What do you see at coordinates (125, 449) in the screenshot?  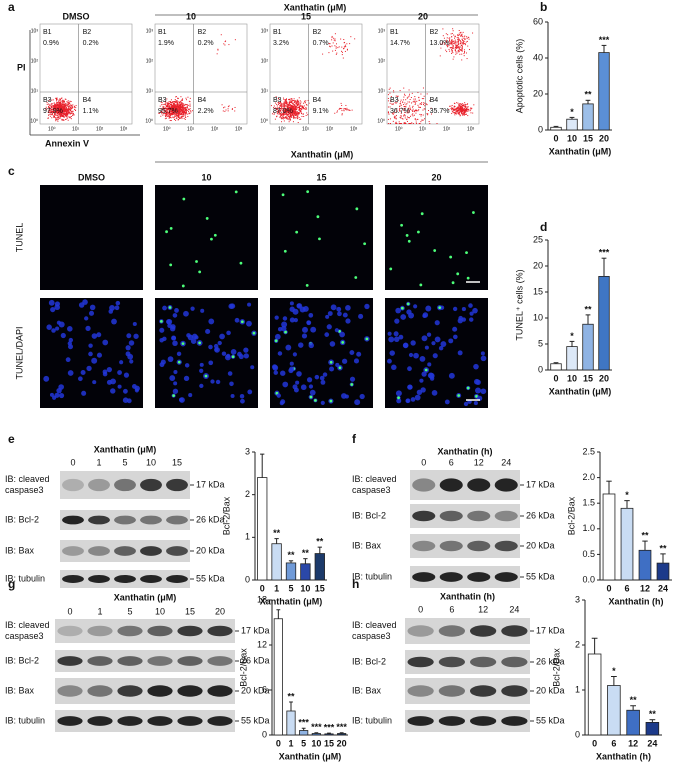 I see `blot-header: Xanthatin (μM)` at bounding box center [125, 449].